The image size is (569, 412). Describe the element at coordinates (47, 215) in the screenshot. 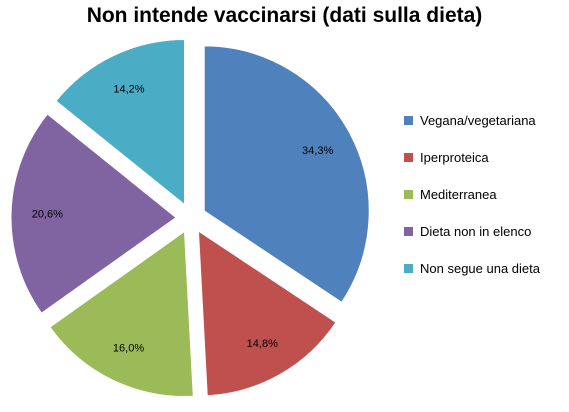

I see `slice-label-3: 20,6%` at that location.